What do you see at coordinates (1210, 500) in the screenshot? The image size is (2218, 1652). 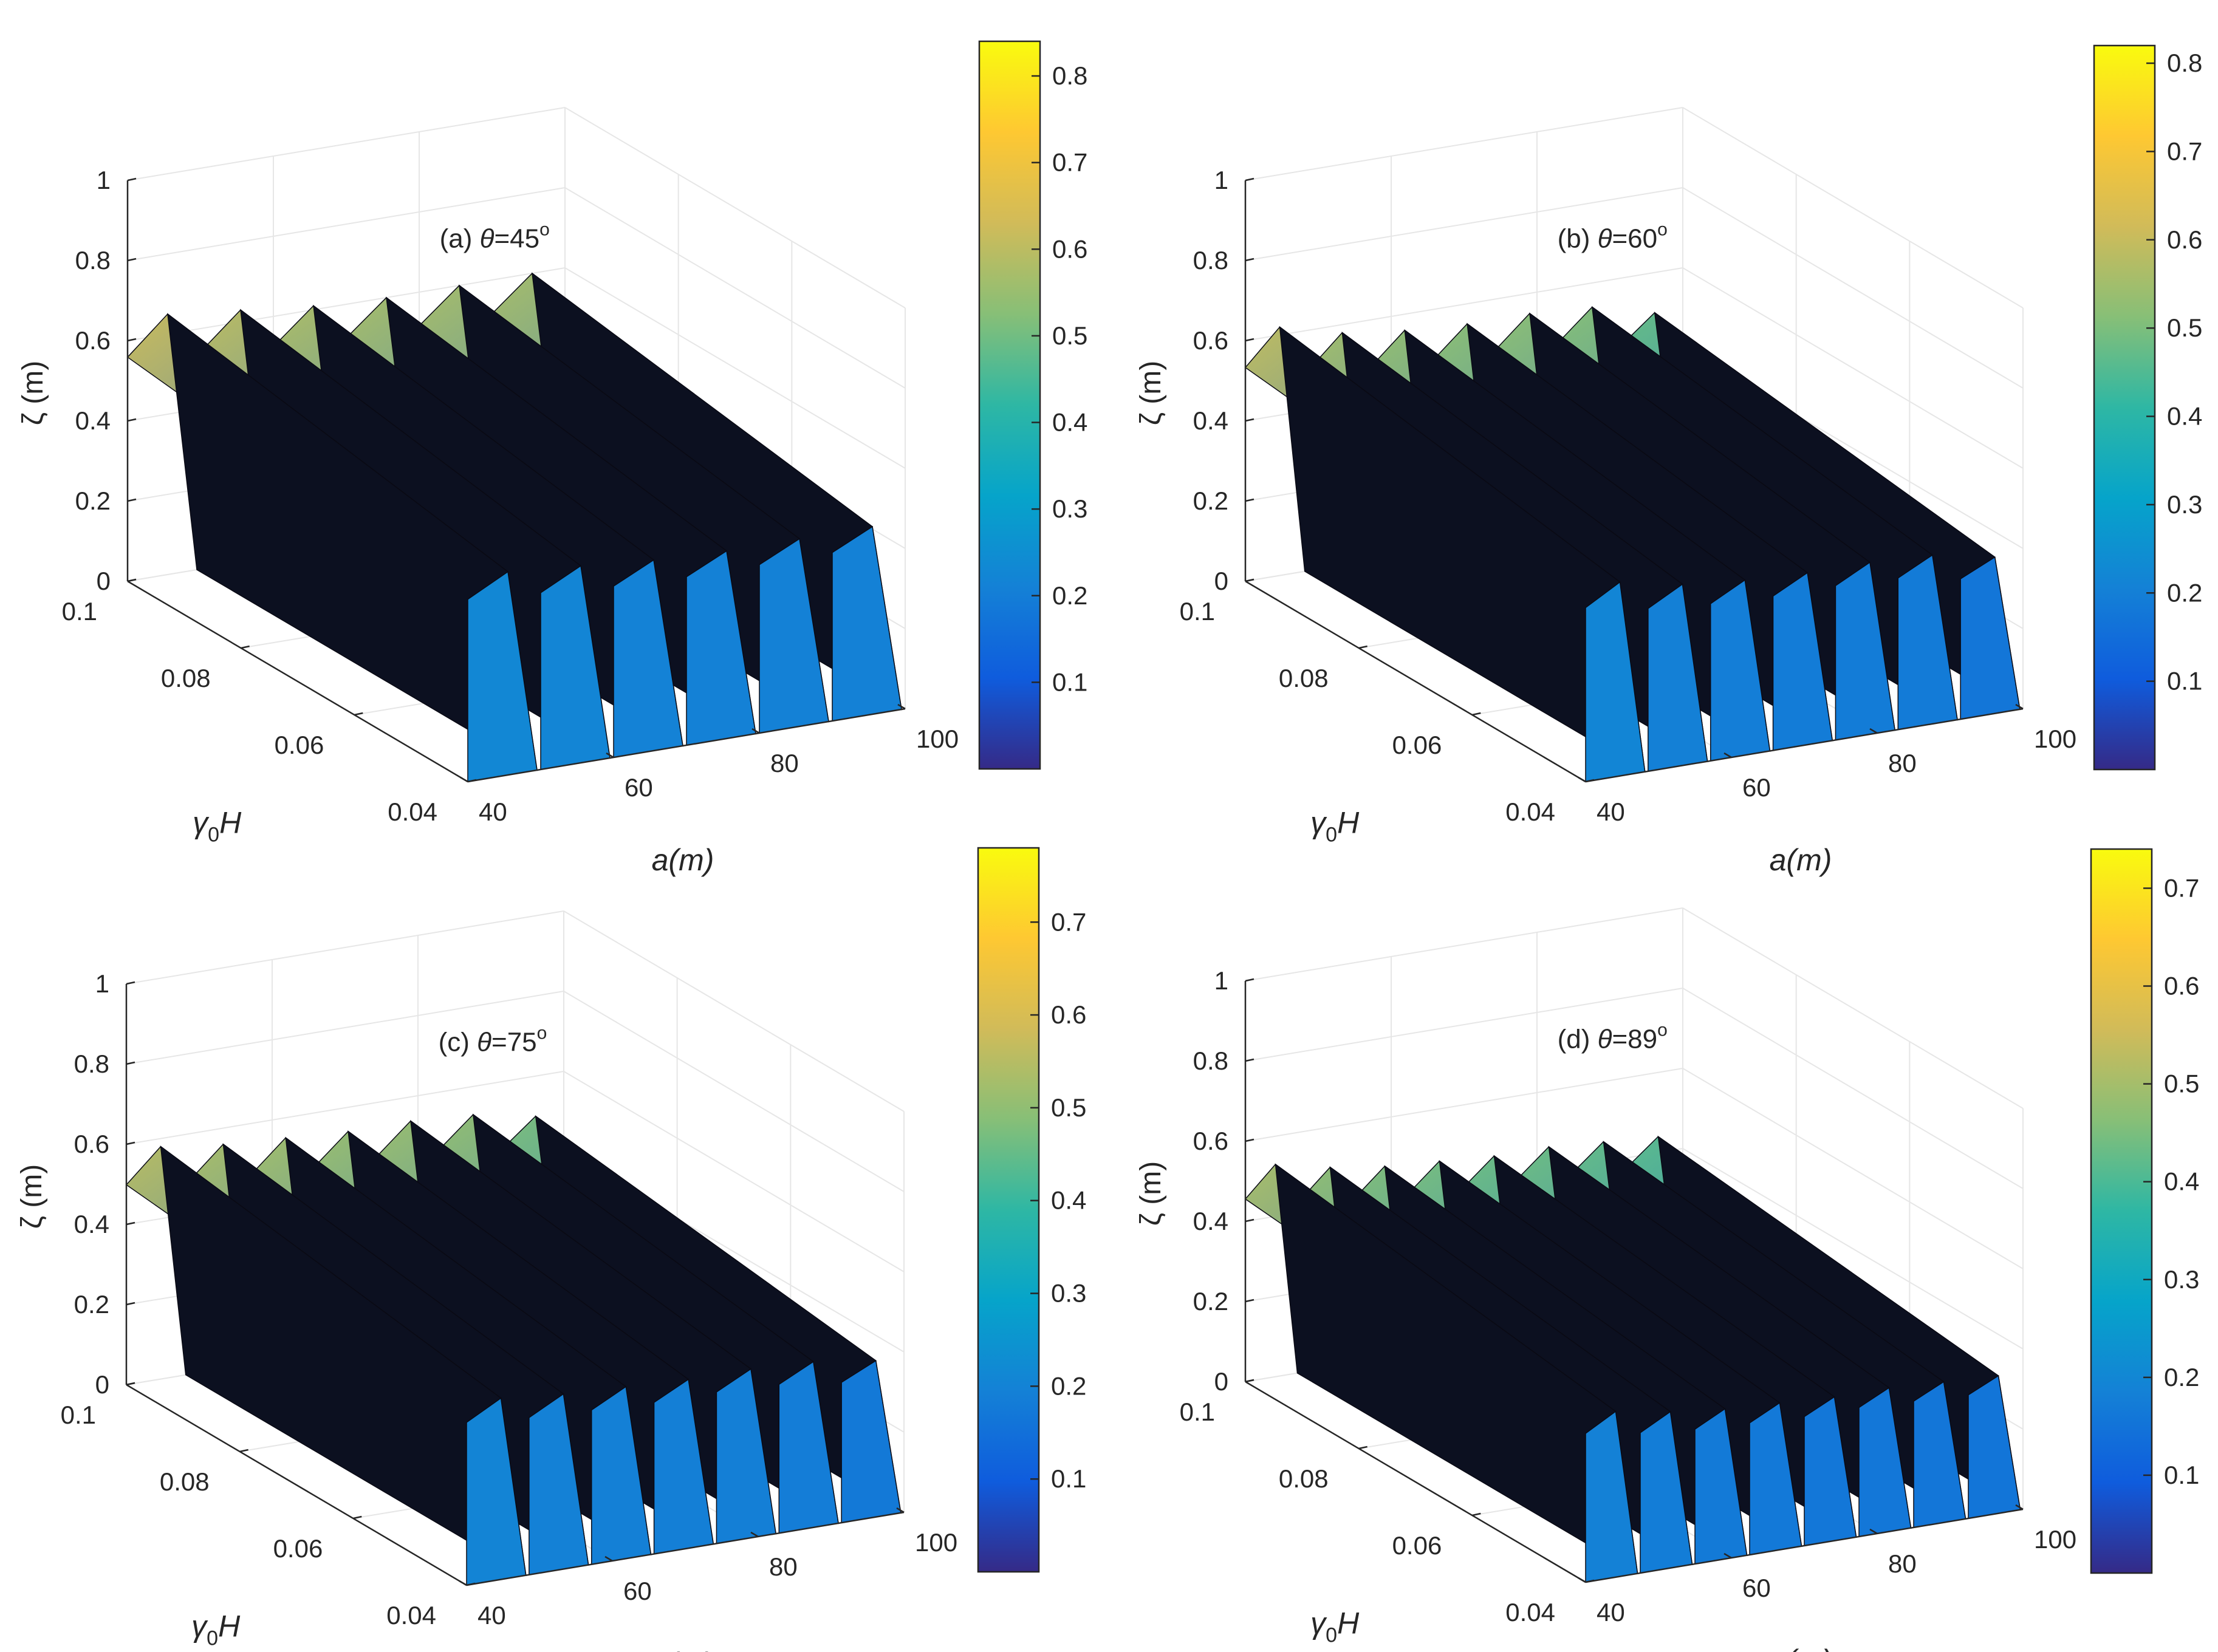 I see `z-tick-label: 0.2` at bounding box center [1210, 500].